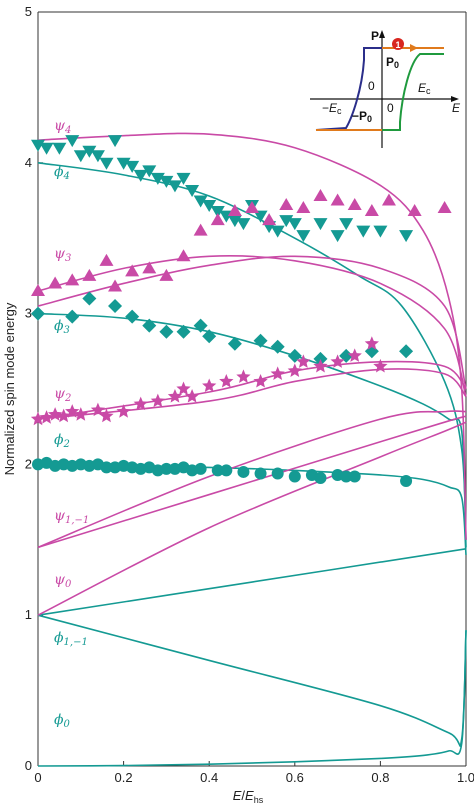 Image resolution: width=474 pixels, height=811 pixels. I want to click on y-axis-label: Normalized spin mode energy, so click(9, 388).